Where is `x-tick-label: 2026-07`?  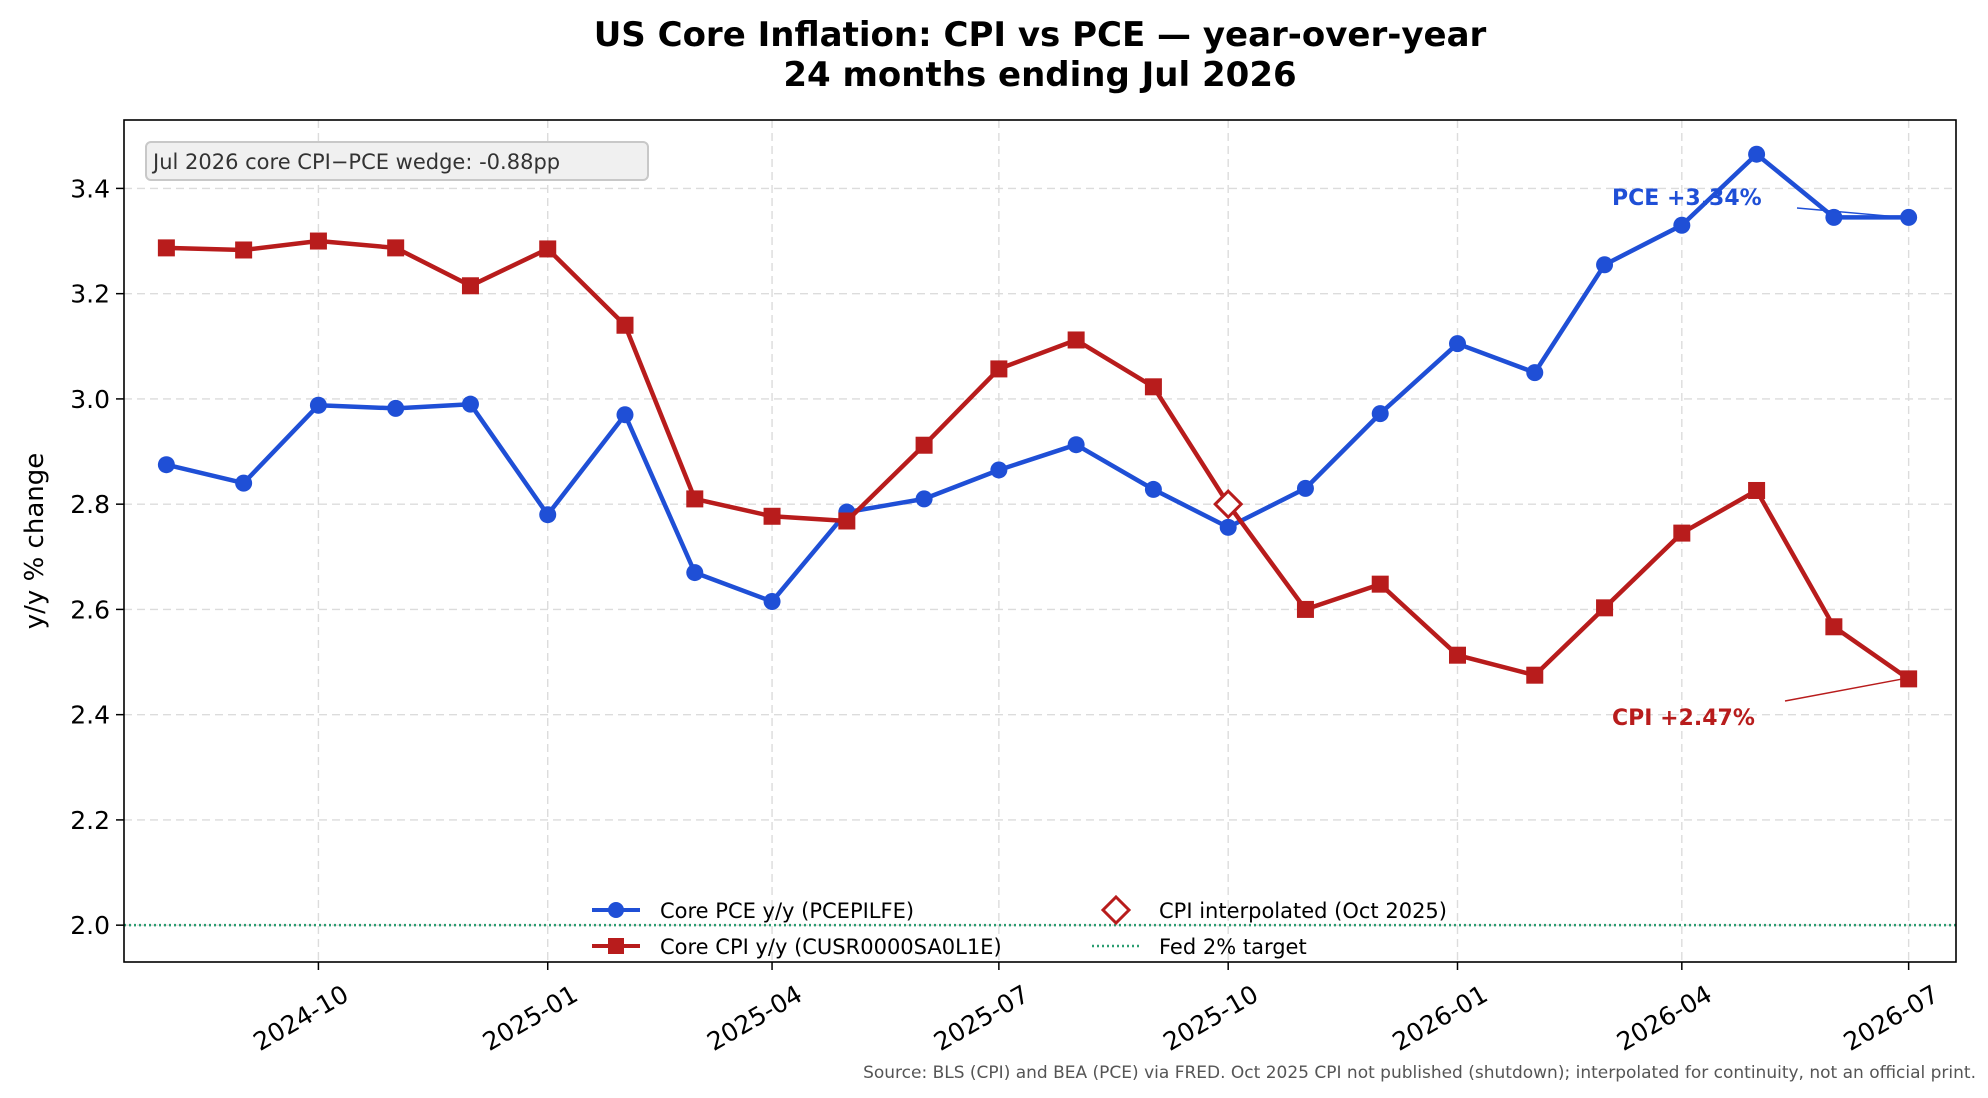
x-tick-label: 2026-07 is located at coordinates (1891, 1017).